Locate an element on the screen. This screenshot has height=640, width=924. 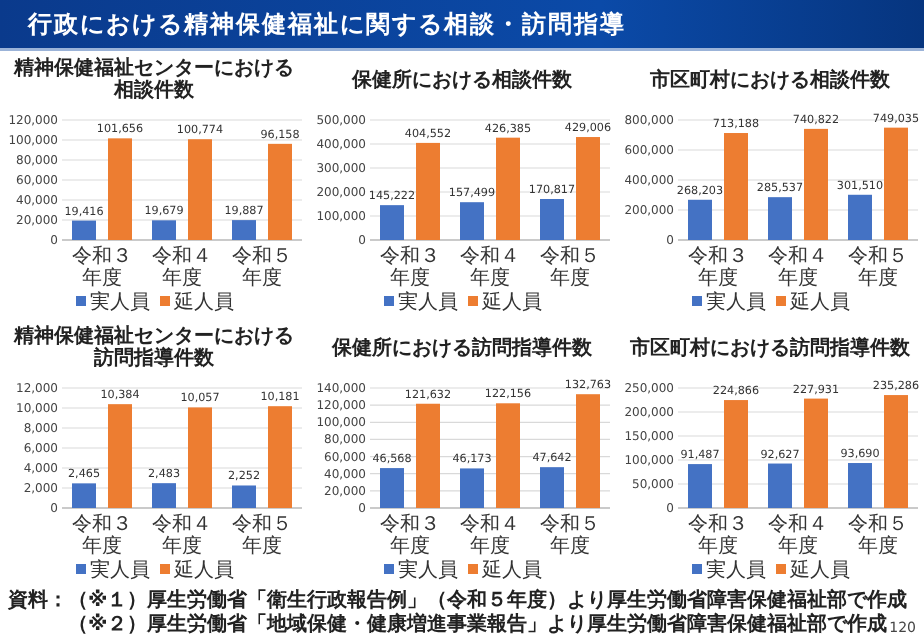
text: 資料：（※１）厚生労働省「衛生行政報告例」（令和５年度）より厚生労働省障害保健福祉部で作成 is located at coordinates (457, 600).